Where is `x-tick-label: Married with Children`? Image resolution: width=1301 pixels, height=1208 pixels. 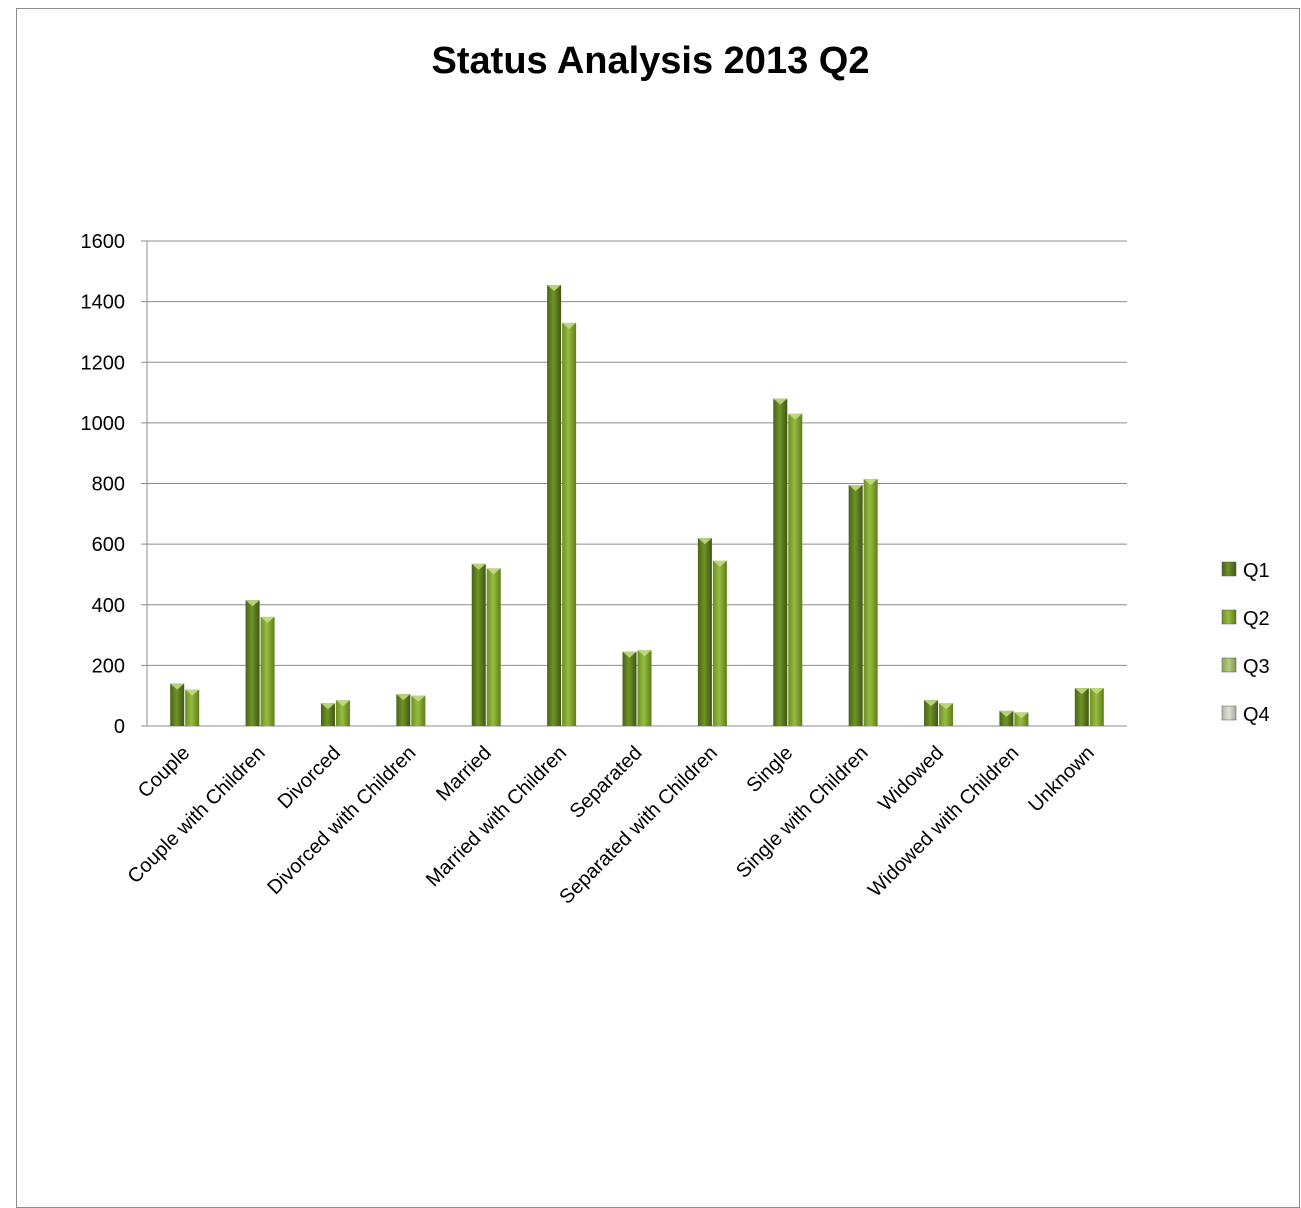
x-tick-label: Married with Children is located at coordinates (496, 816).